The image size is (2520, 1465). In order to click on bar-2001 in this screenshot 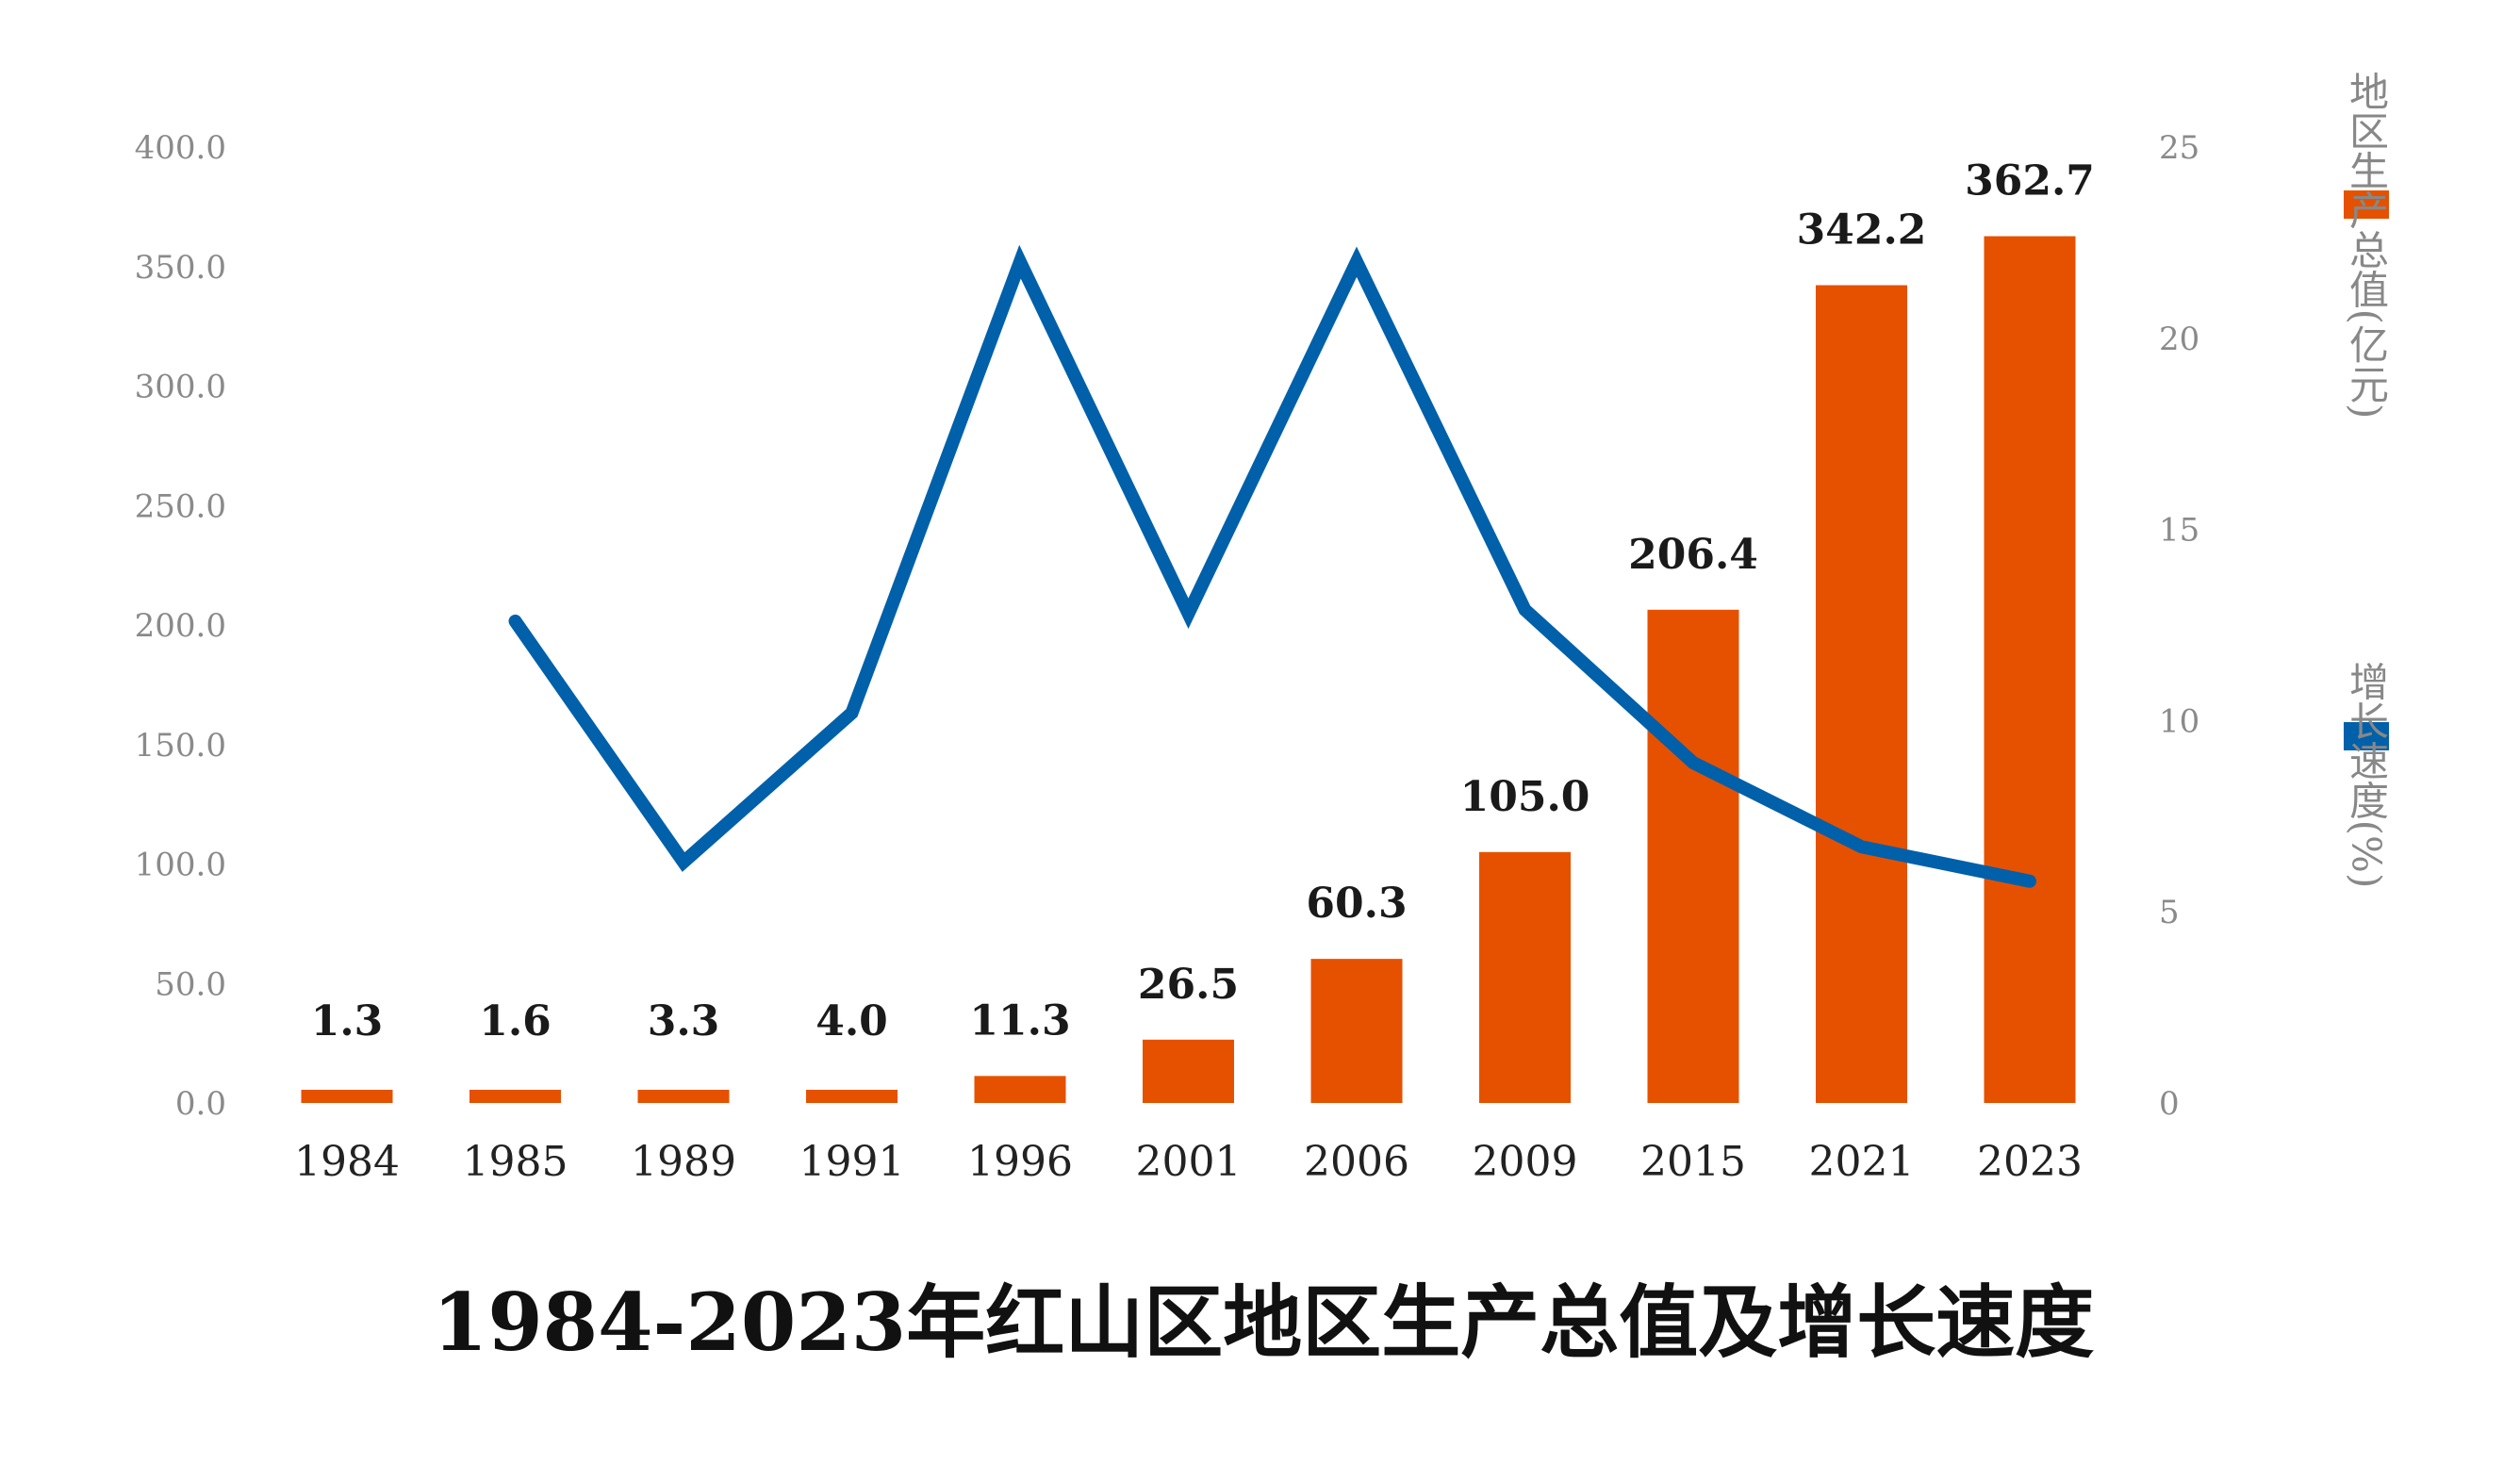, I will do `click(1188, 1071)`.